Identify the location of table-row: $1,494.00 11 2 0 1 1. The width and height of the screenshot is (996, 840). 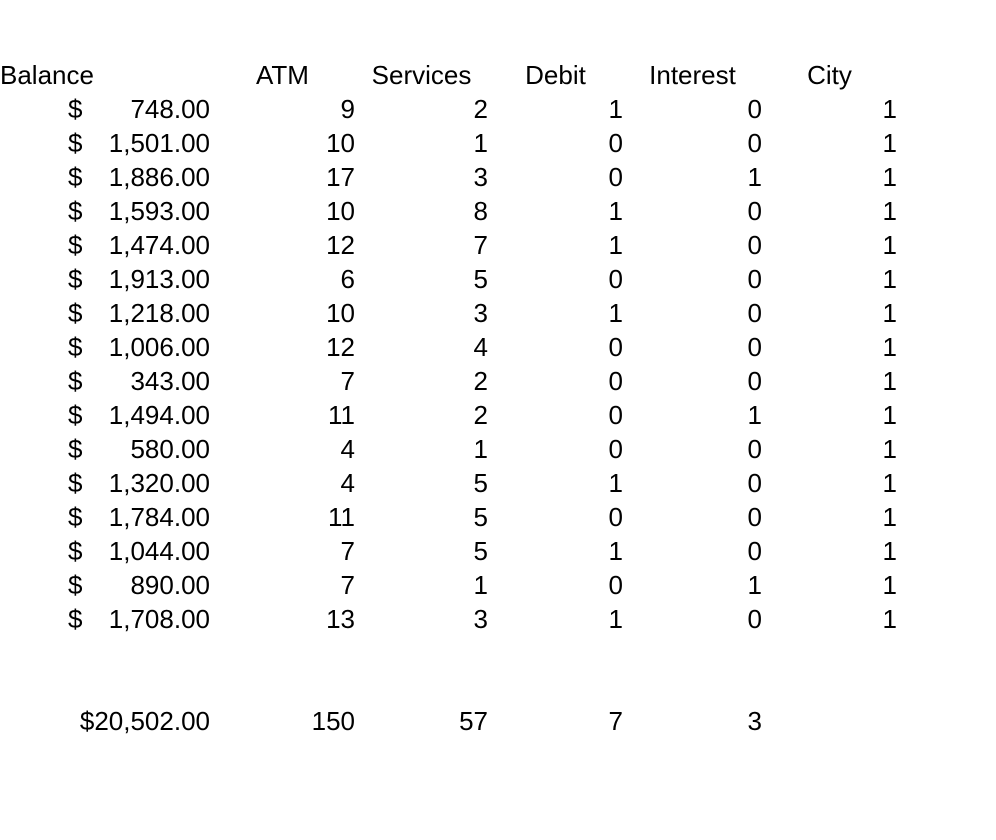
(498, 415).